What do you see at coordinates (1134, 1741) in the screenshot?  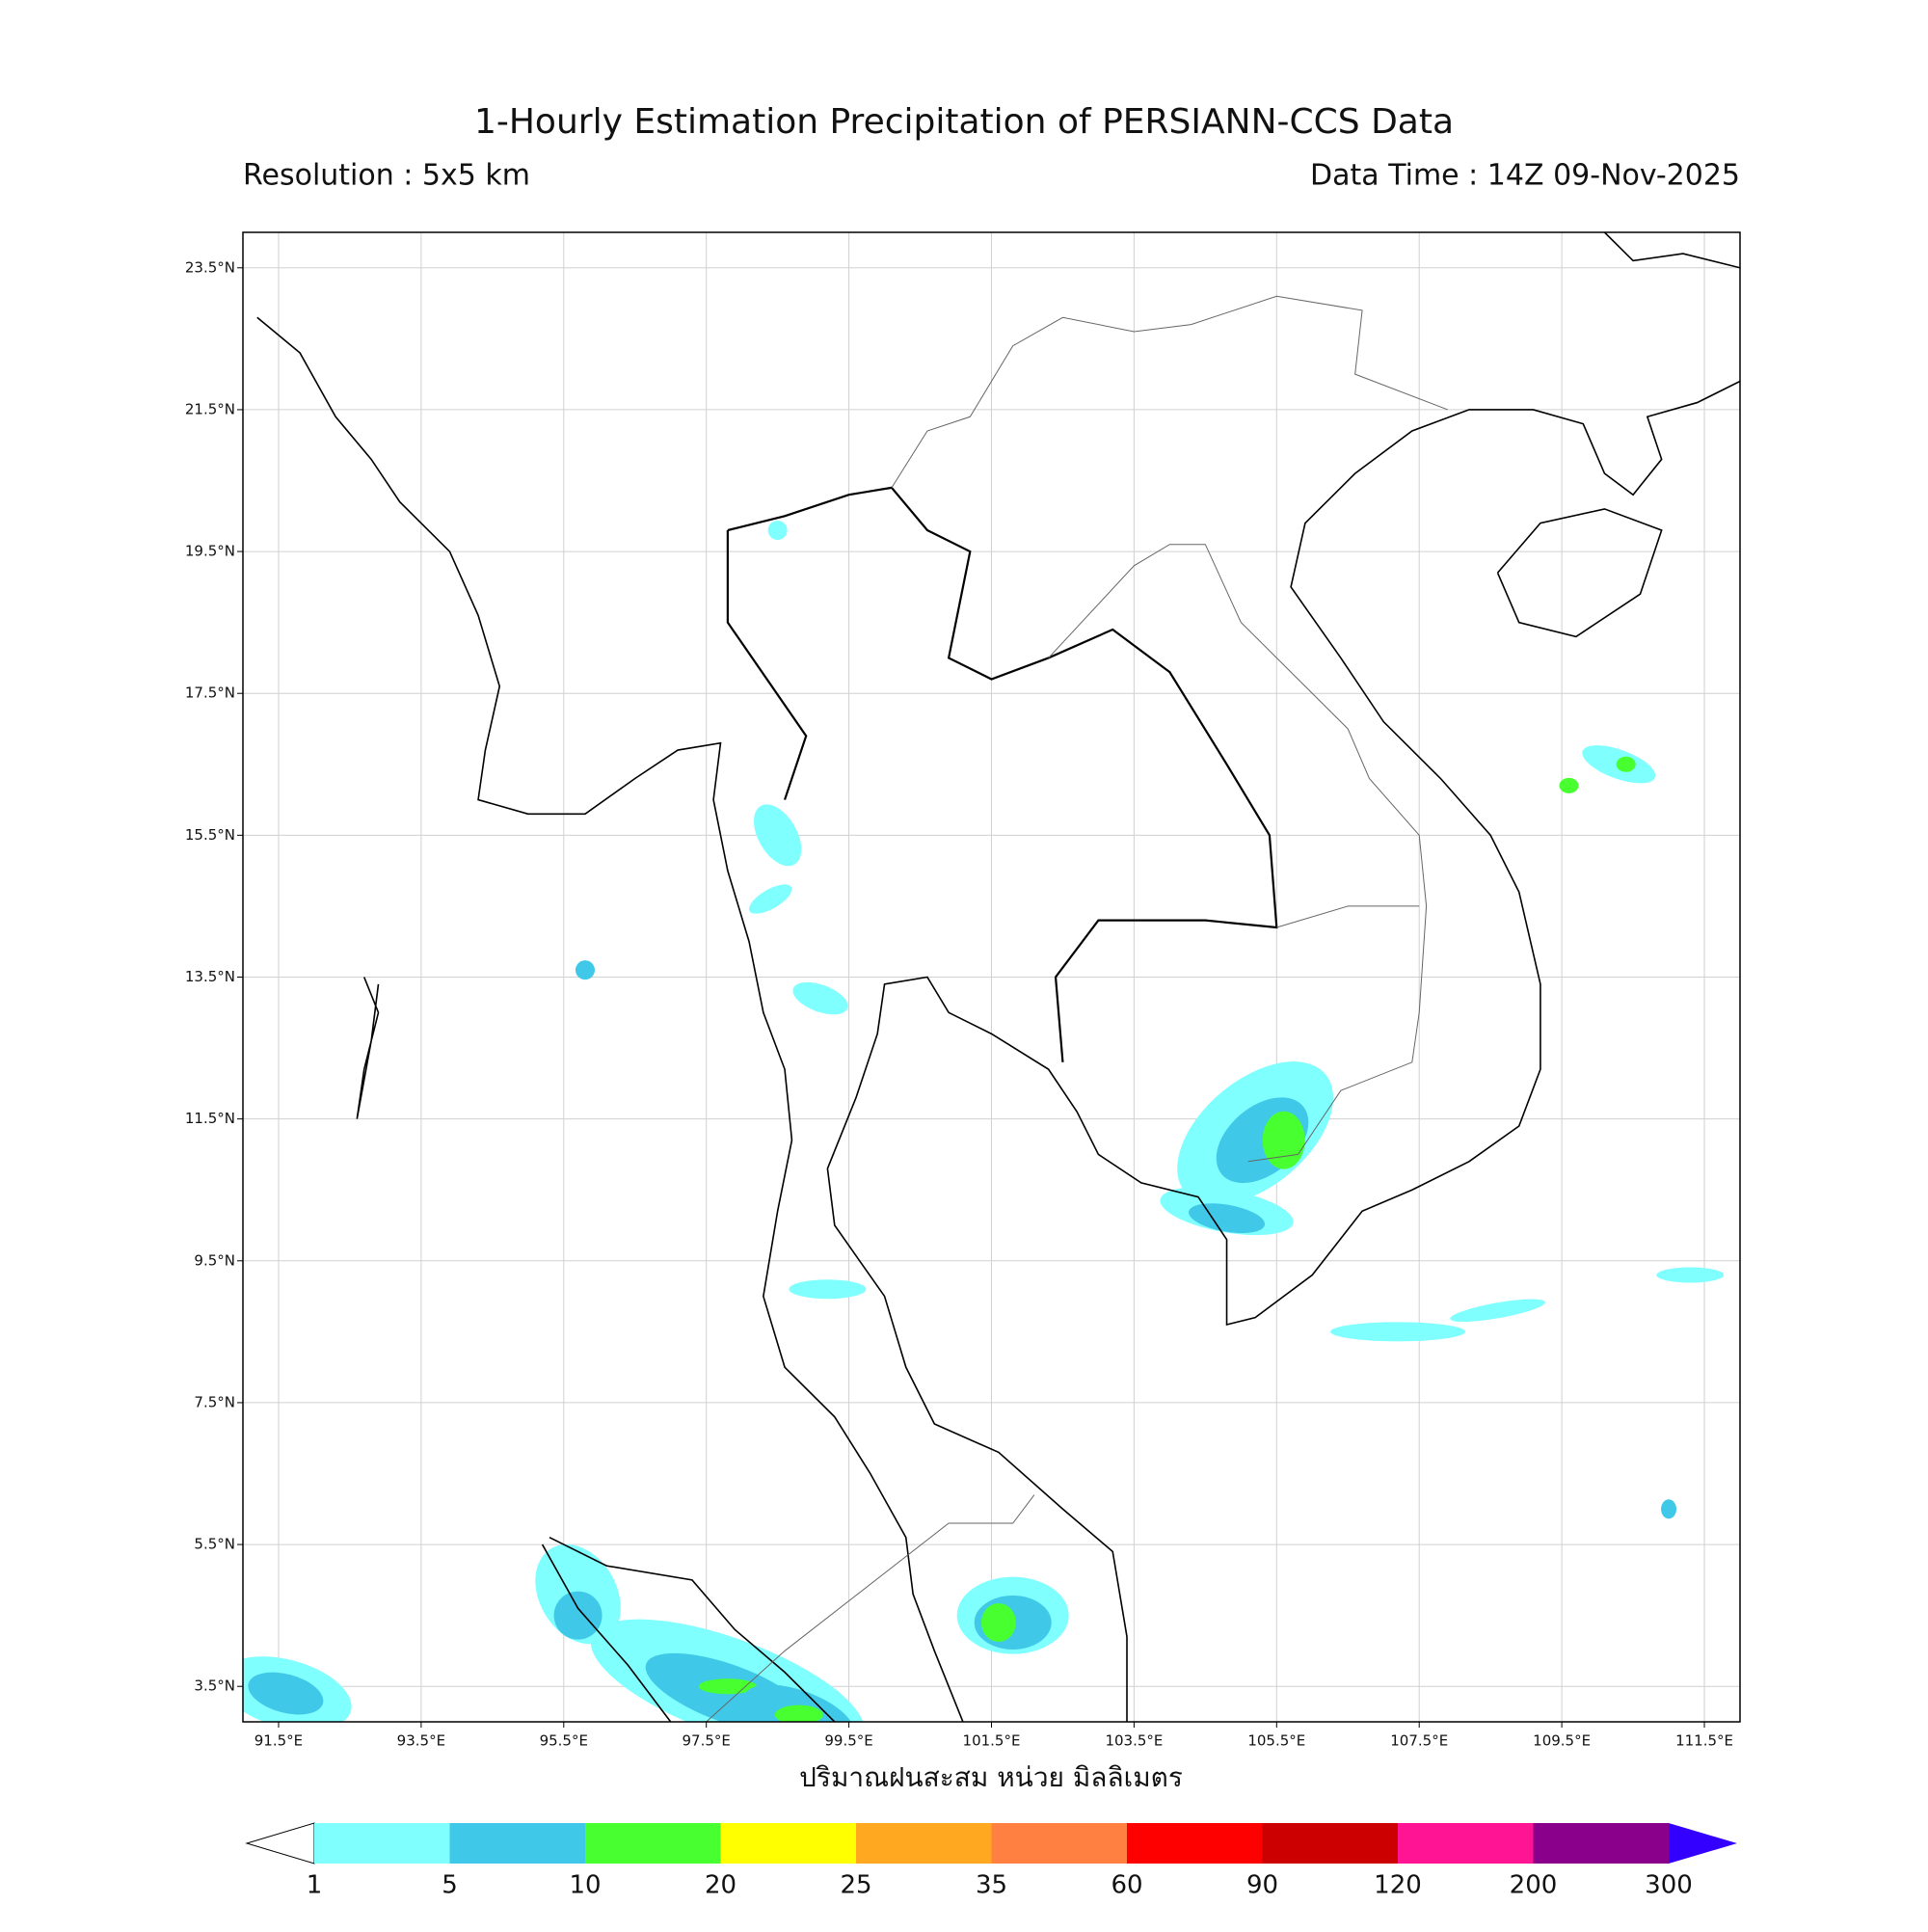 I see `lon-tick-label: 103.5°E` at bounding box center [1134, 1741].